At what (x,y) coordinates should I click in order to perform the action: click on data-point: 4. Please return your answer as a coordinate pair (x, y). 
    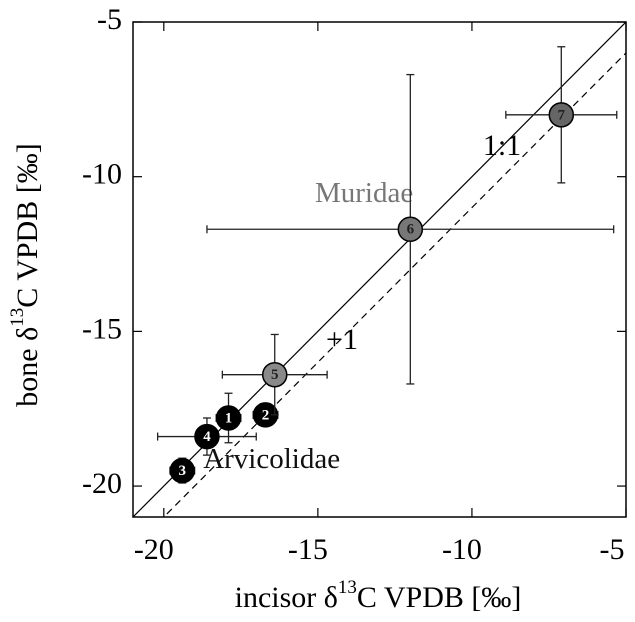
    Looking at the image, I should click on (206, 436).